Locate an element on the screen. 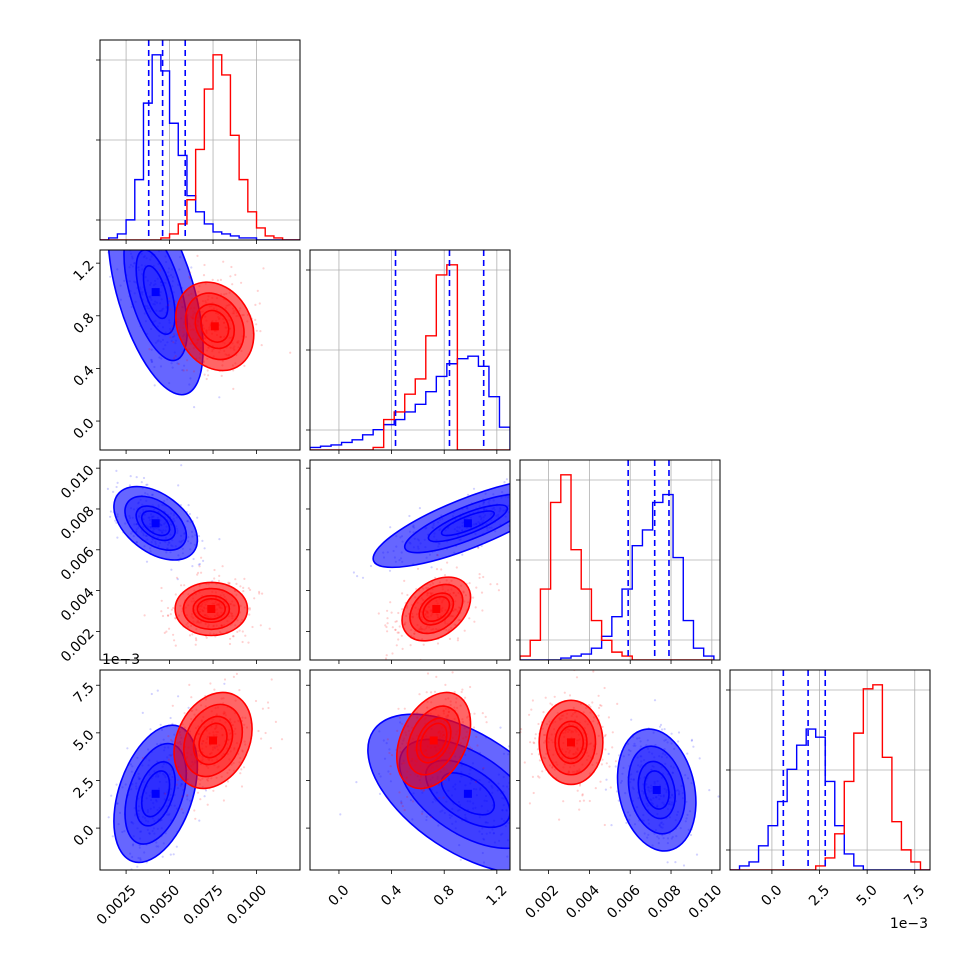 The width and height of the screenshot is (970, 970). density-peak-series_b is located at coordinates (213, 740).